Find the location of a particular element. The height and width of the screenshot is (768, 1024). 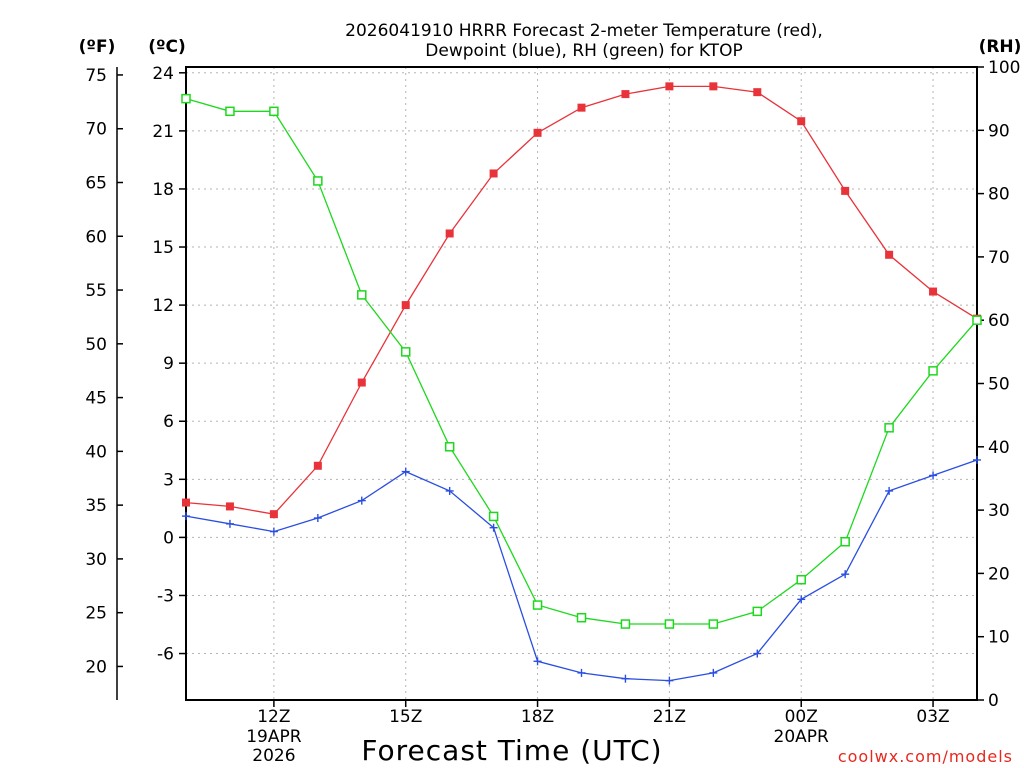

rh-tick-label: 70 is located at coordinates (999, 258).